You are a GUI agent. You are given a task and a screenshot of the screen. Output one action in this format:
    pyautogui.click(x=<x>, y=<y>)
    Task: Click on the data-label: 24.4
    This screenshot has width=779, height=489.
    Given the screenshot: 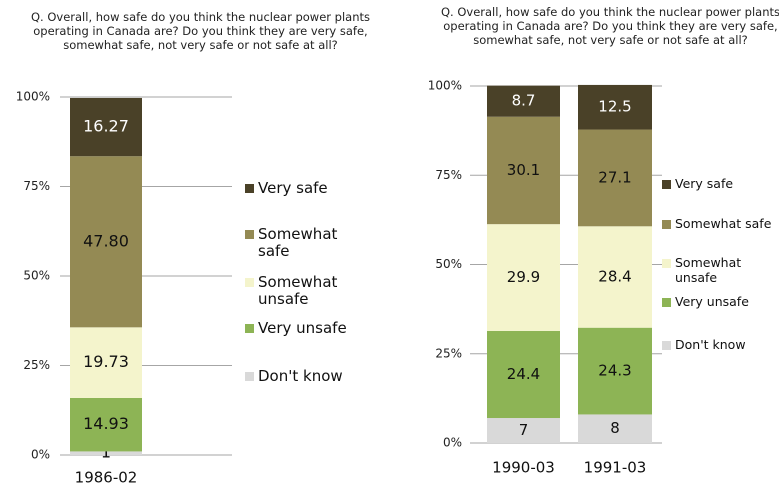 What is the action you would take?
    pyautogui.click(x=523, y=374)
    